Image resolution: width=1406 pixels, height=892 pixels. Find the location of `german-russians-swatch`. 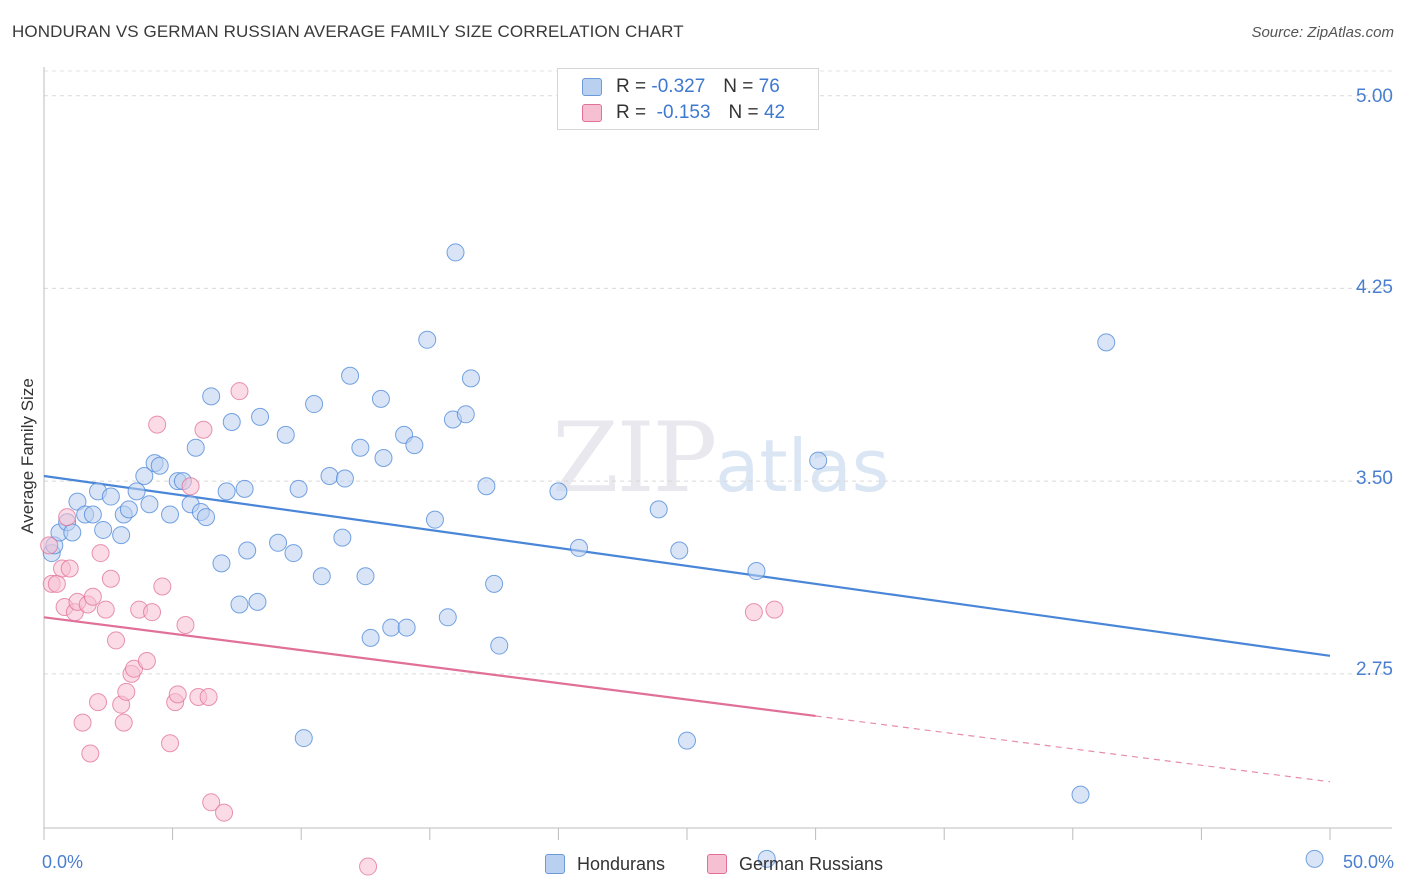

german-russians-swatch is located at coordinates (592, 113).